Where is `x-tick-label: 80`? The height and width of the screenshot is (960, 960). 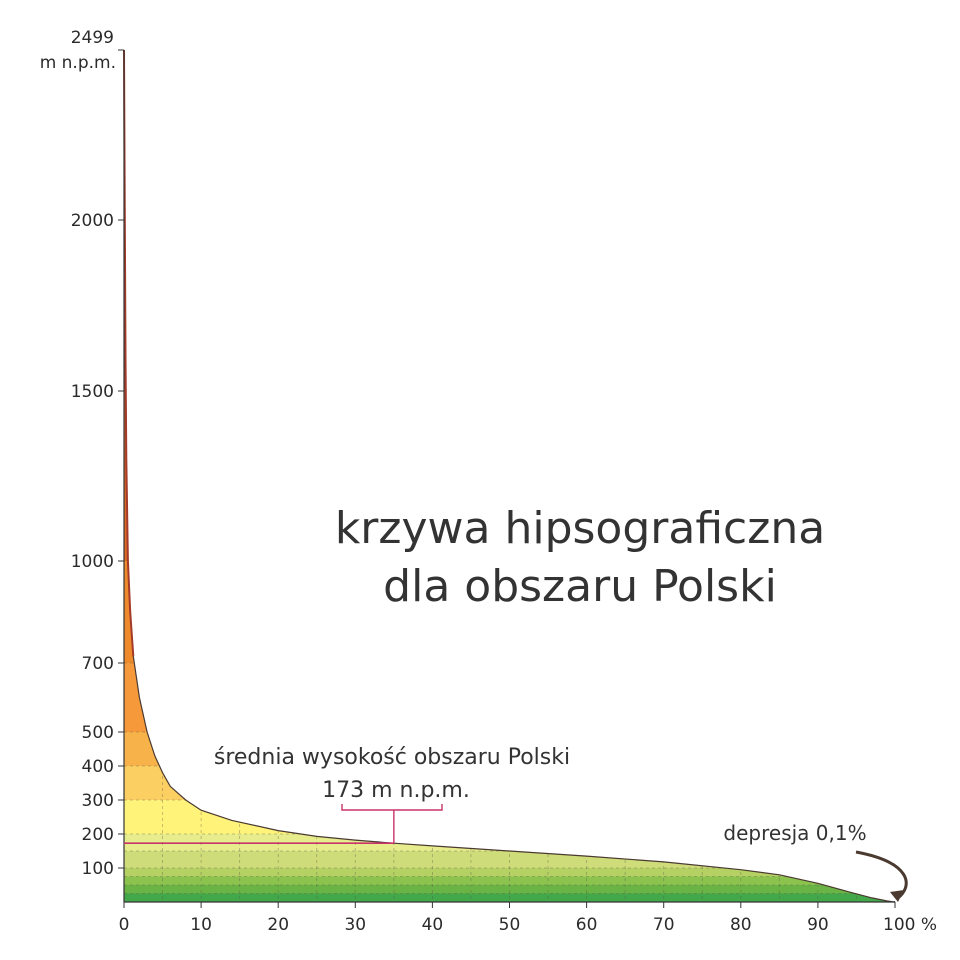 x-tick-label: 80 is located at coordinates (741, 925).